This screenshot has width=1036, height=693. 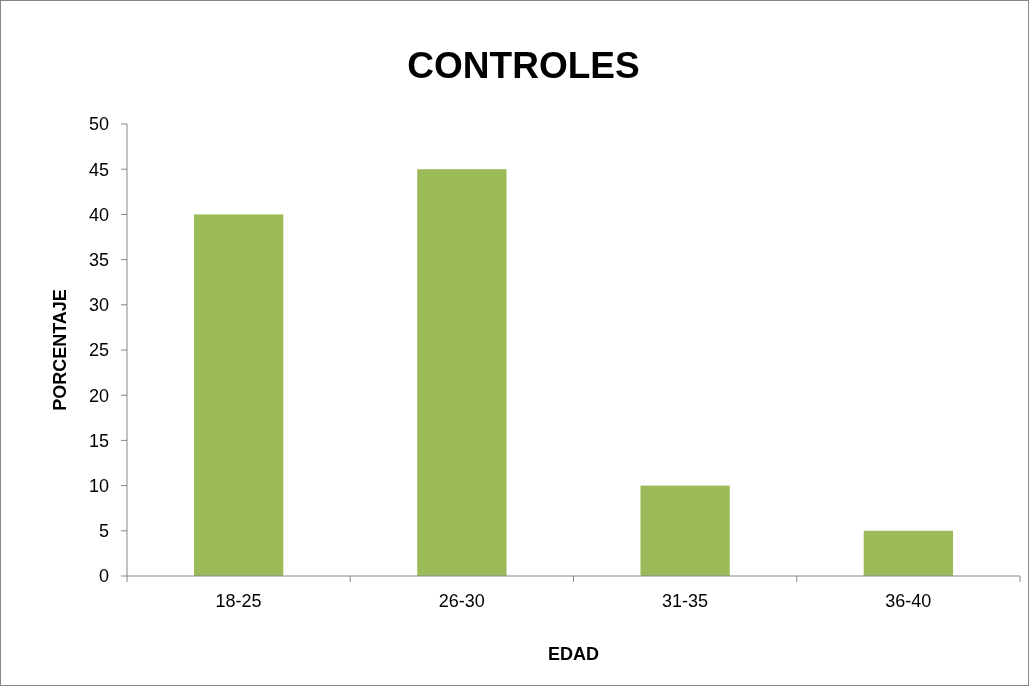 I want to click on y-tick-label: 45, so click(x=98, y=169).